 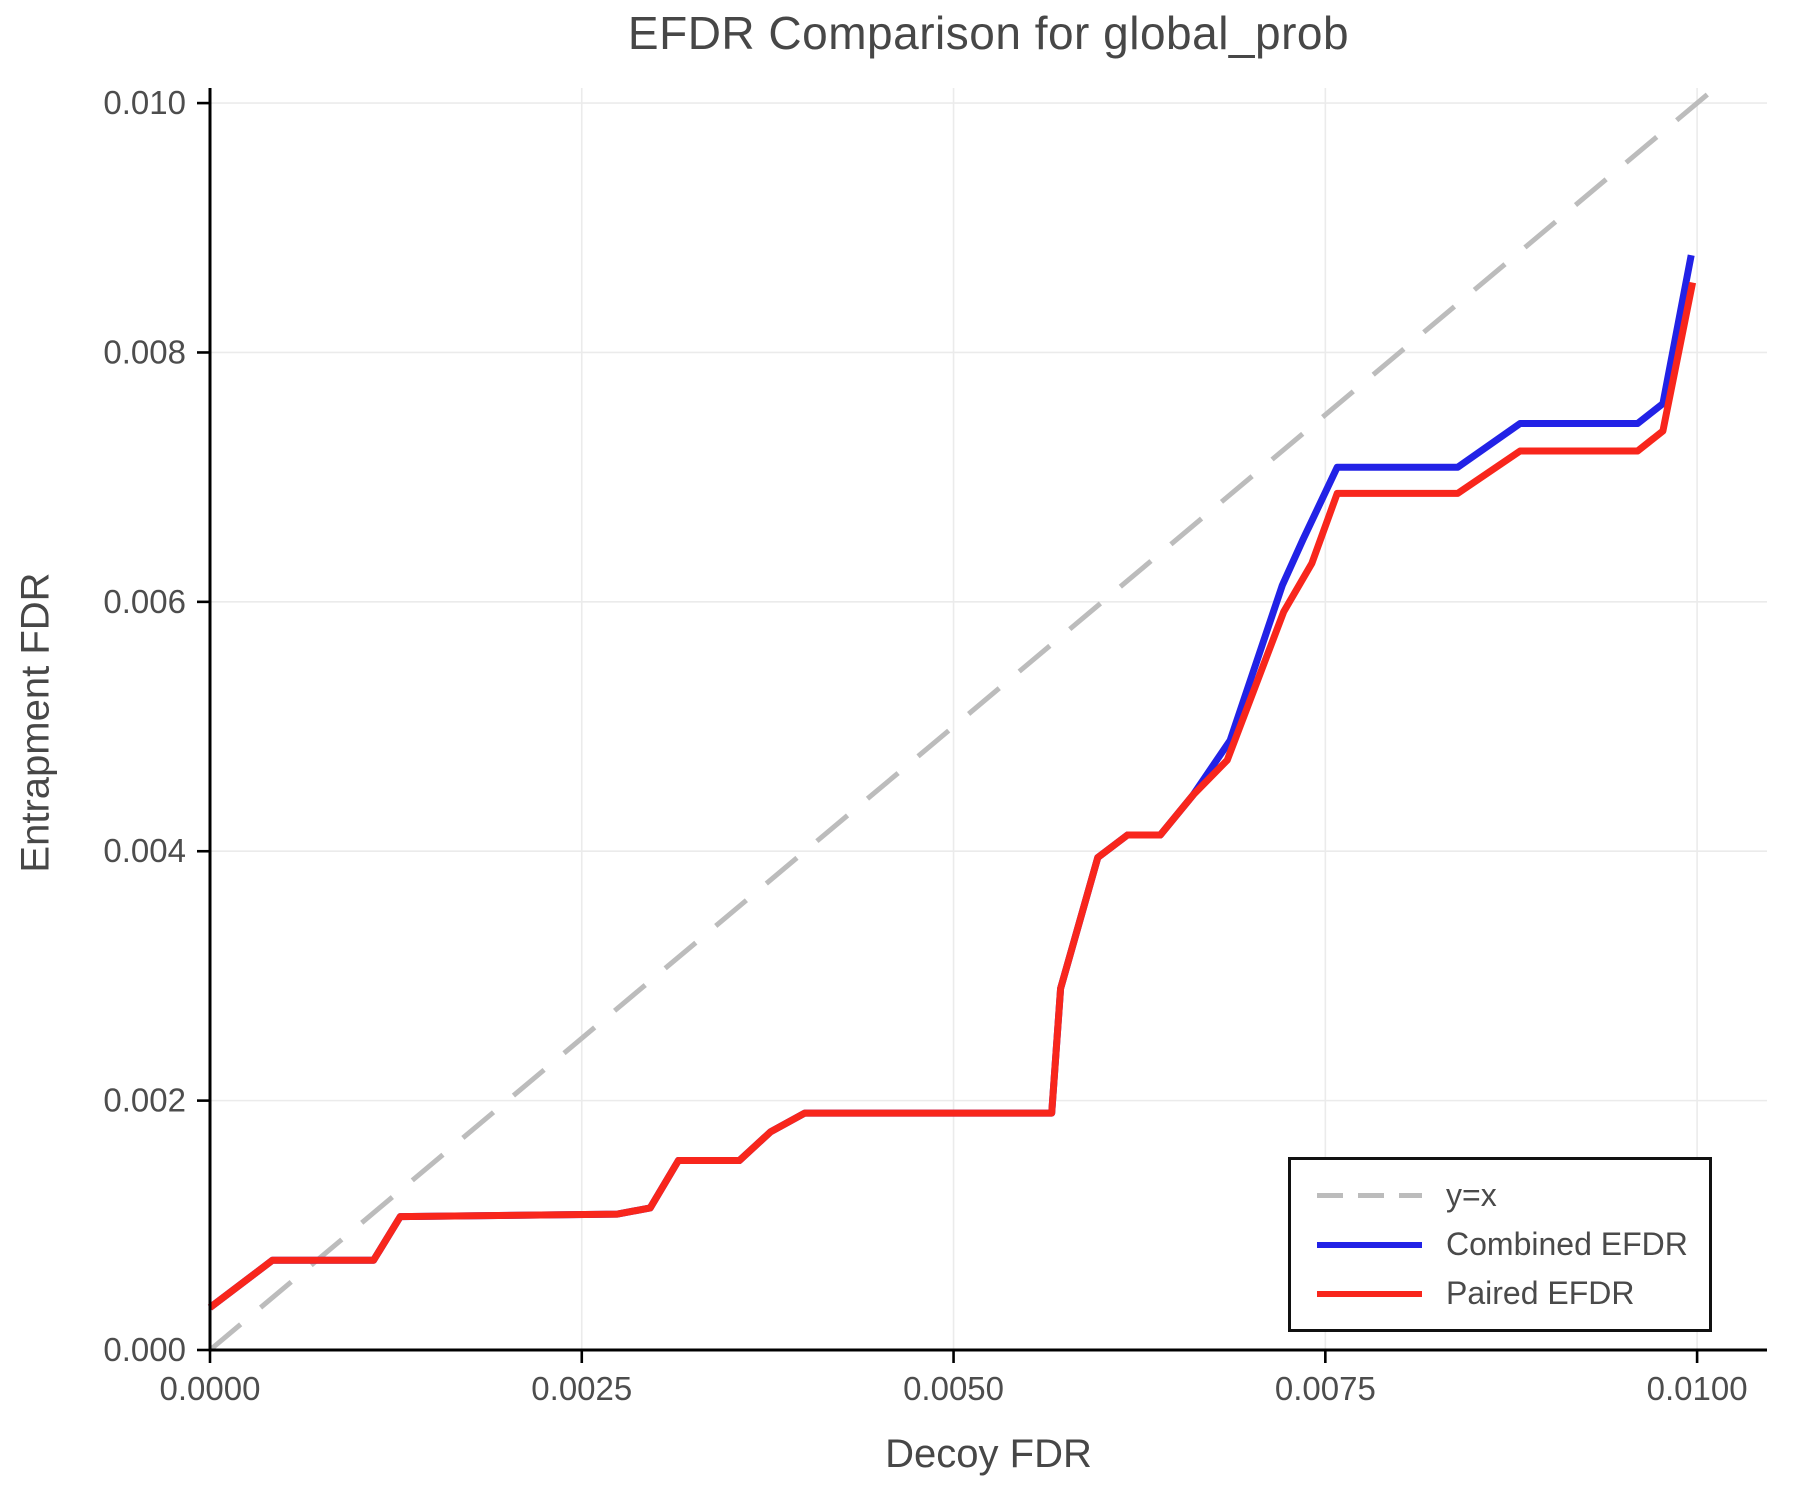 I want to click on x-axis-label: Decoy FDR, so click(x=988, y=1454).